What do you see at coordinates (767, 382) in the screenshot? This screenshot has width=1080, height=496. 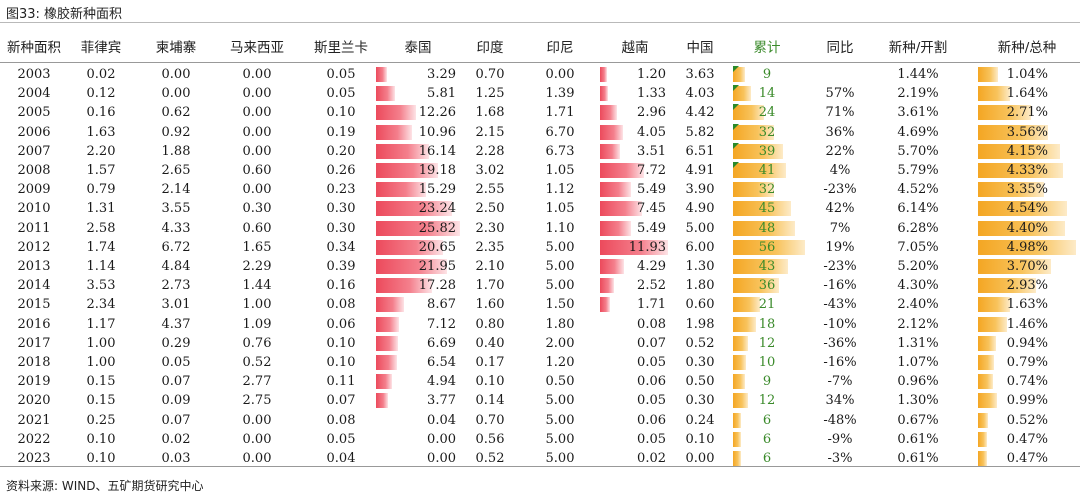 I see `col-cumulative-value: 9` at bounding box center [767, 382].